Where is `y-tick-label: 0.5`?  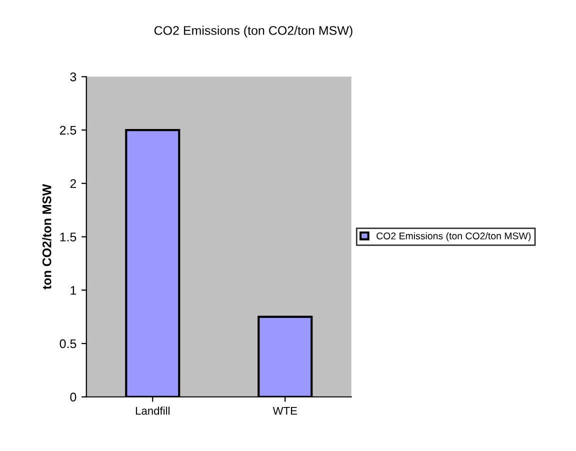 y-tick-label: 0.5 is located at coordinates (68, 343).